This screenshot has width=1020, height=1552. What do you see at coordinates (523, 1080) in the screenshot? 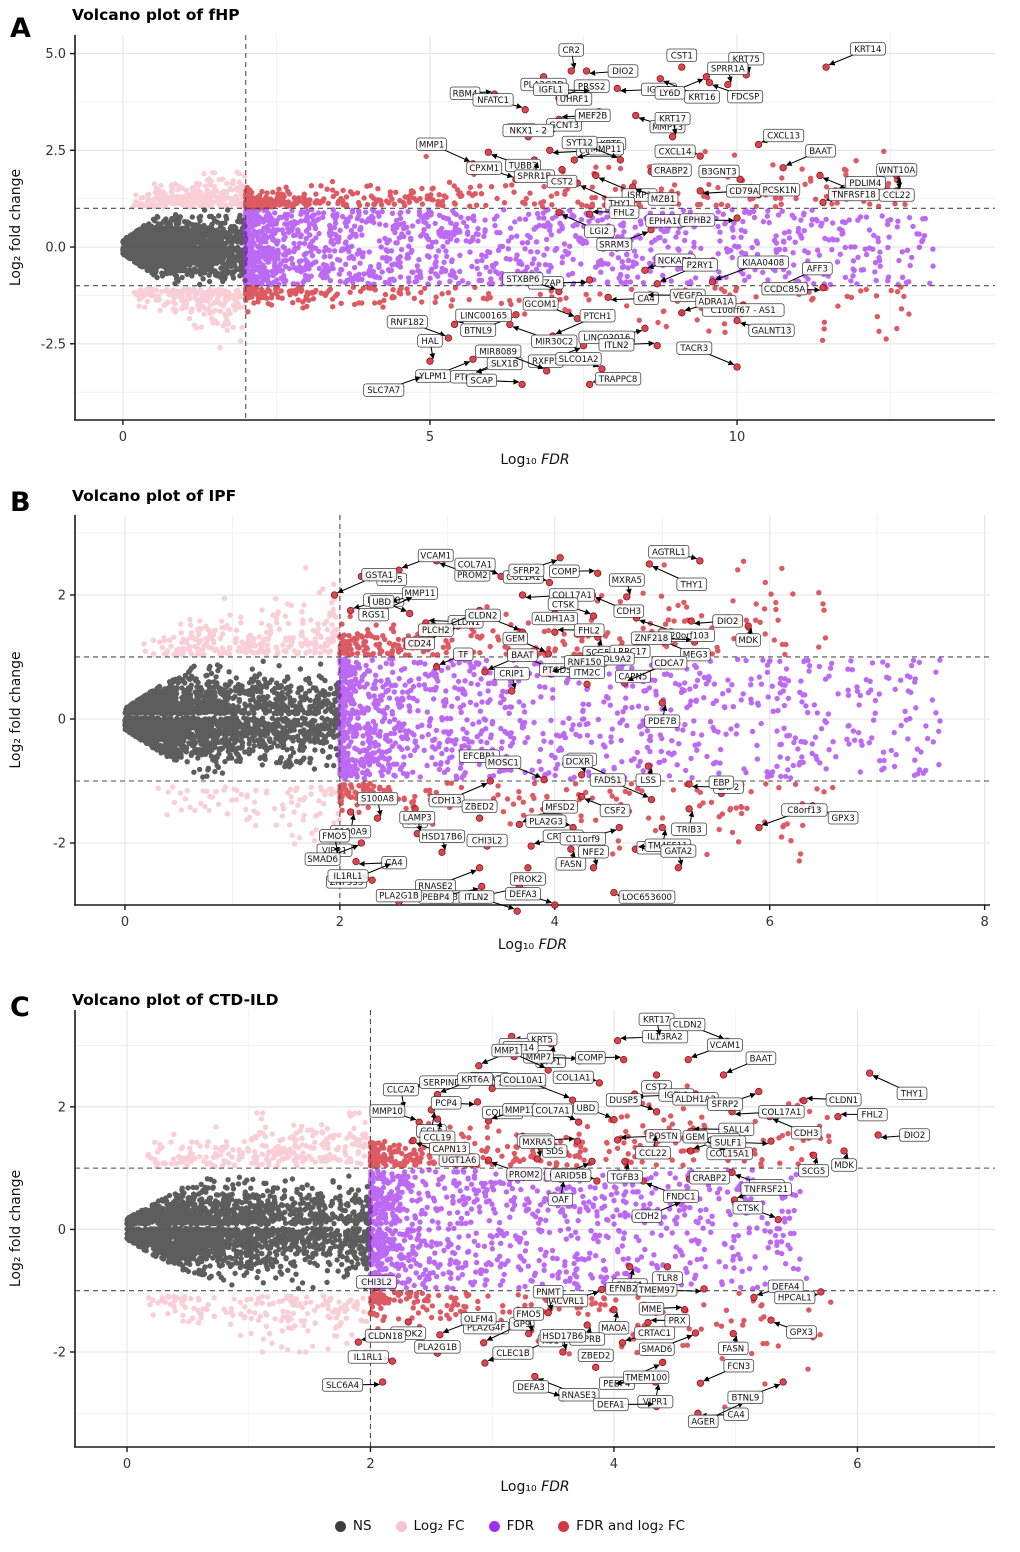
I see `gene-label: COL10A1` at bounding box center [523, 1080].